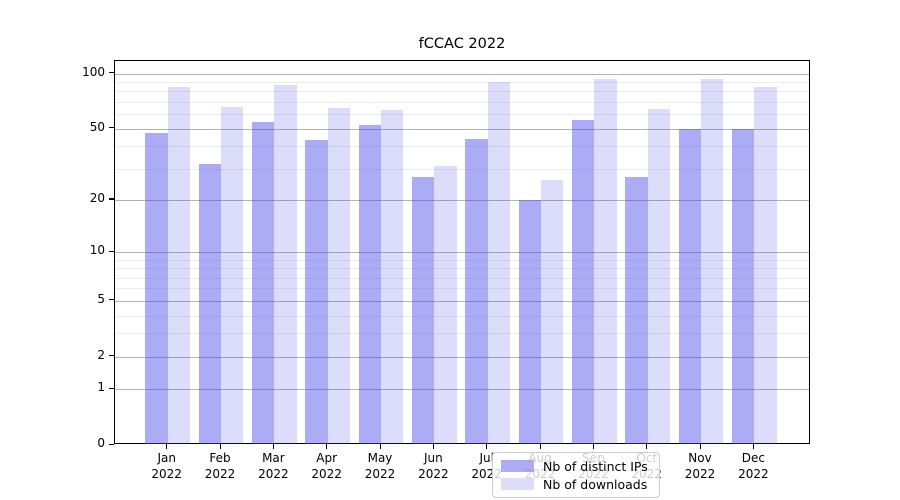 The height and width of the screenshot is (500, 900). What do you see at coordinates (576, 475) in the screenshot?
I see `legend: Nb of distinct IPs Nb of downloads` at bounding box center [576, 475].